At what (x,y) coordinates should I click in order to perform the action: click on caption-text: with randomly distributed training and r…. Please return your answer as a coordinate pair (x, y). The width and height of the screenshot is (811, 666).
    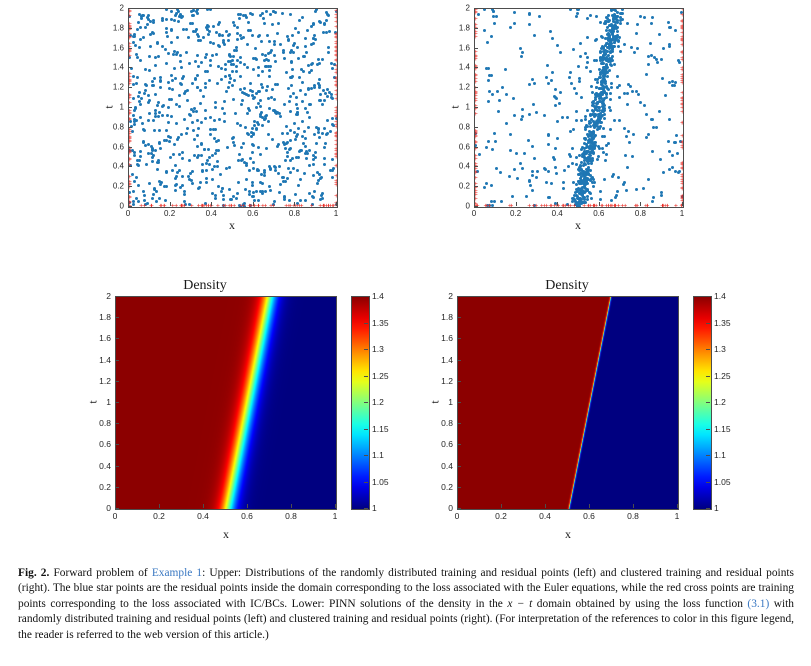
    Looking at the image, I should click on (406, 619).